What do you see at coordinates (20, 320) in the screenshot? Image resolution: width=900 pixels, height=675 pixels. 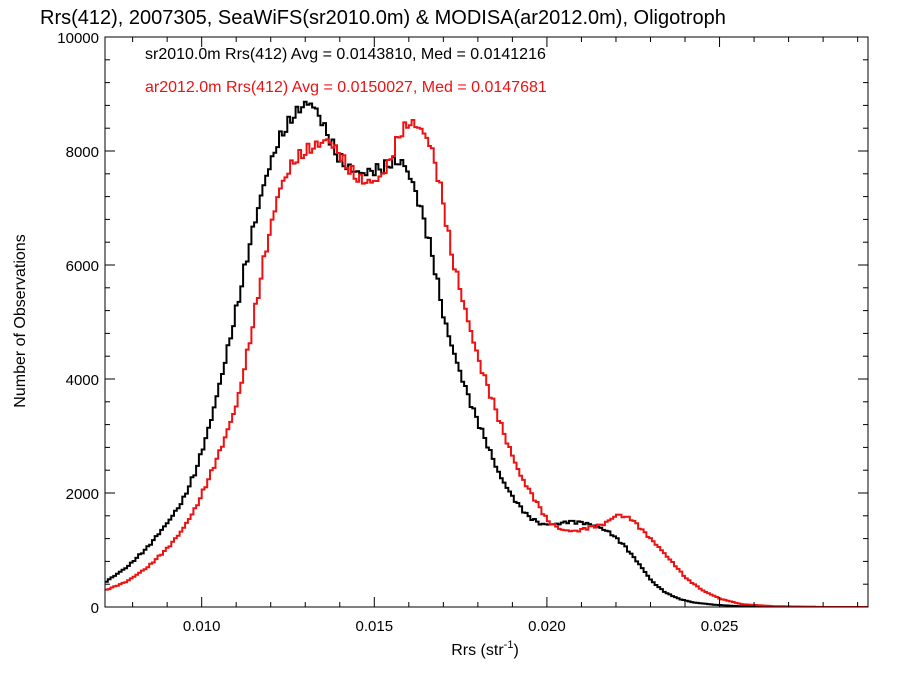 I see `y-axis-label: Number of Observations` at bounding box center [20, 320].